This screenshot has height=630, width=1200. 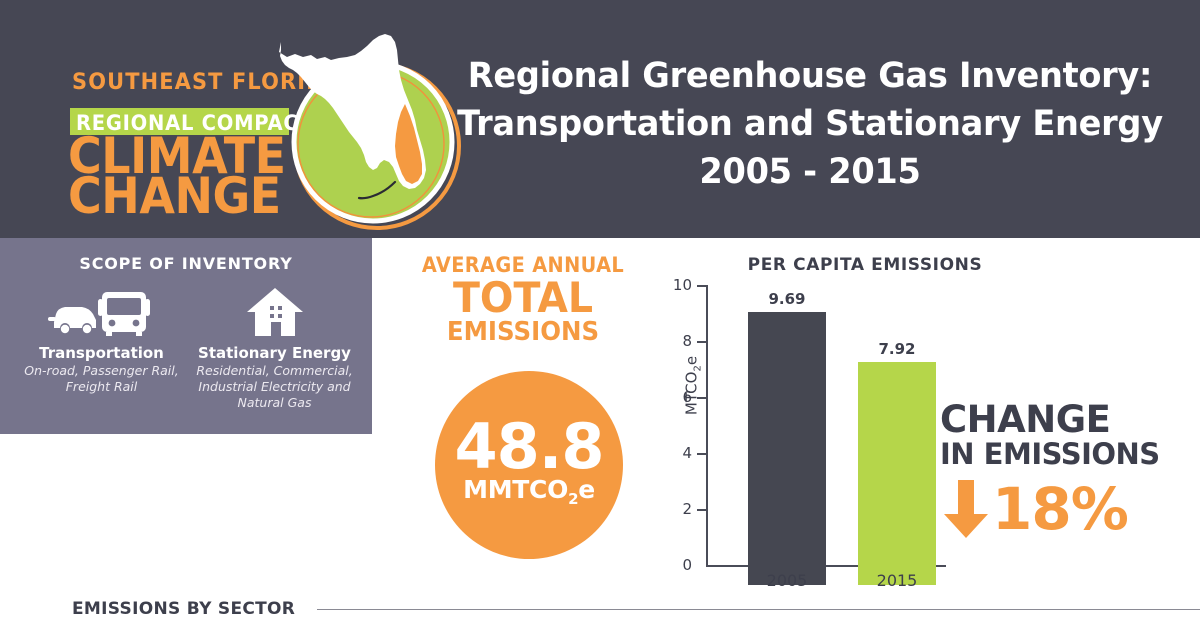 I want to click on y-axis-subscript: 2, so click(x=698, y=368).